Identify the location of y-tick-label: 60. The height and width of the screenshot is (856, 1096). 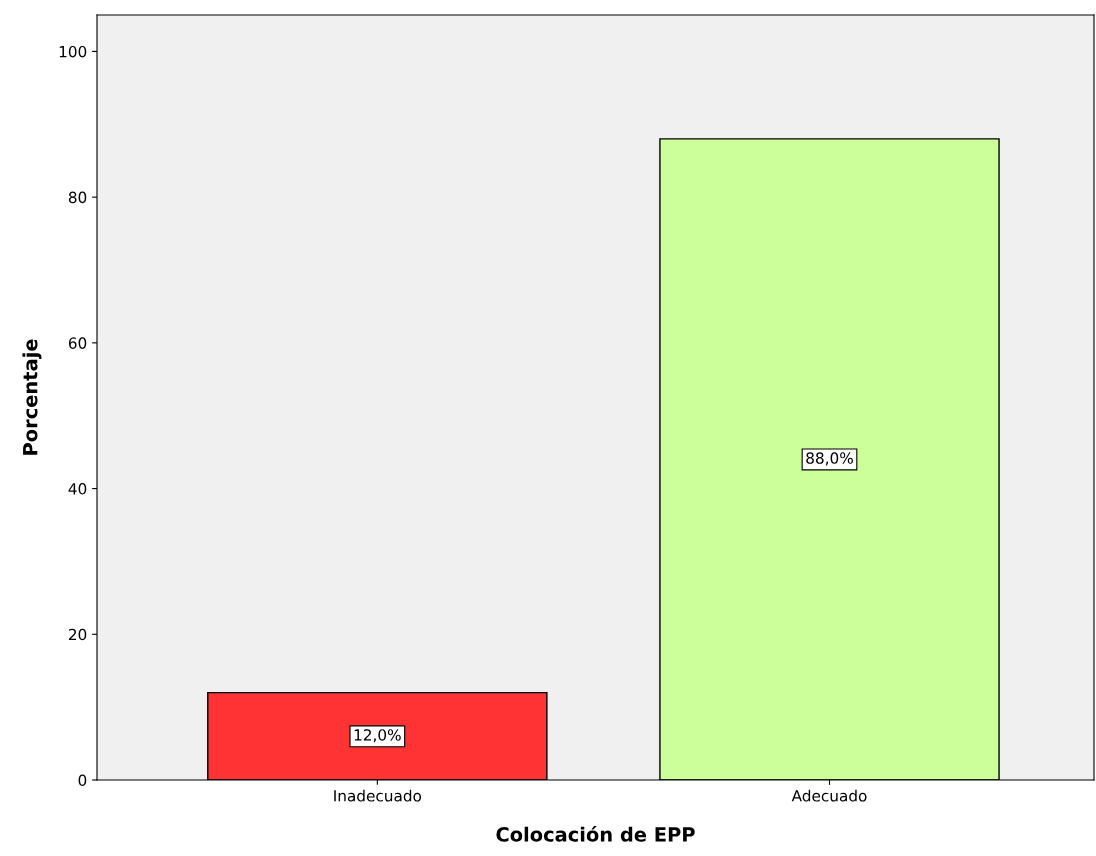
(77, 343).